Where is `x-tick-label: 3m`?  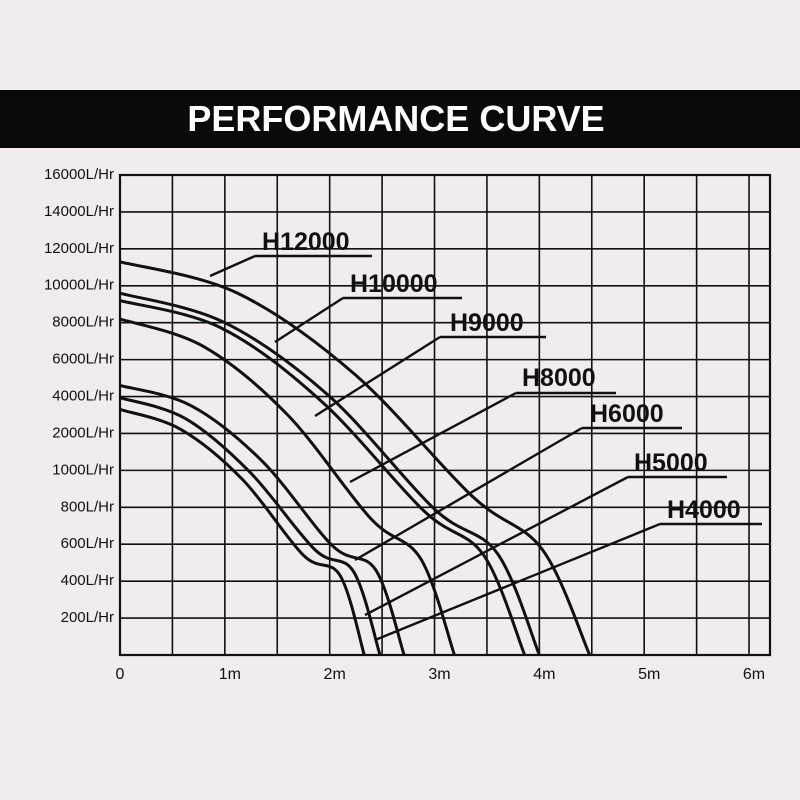 x-tick-label: 3m is located at coordinates (439, 674).